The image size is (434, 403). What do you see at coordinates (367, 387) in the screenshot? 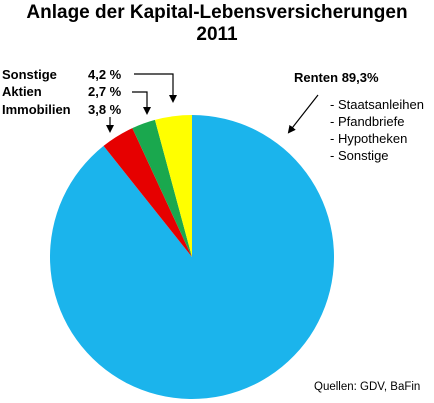
I see `source-note: Quellen: GDV, BaFin` at bounding box center [367, 387].